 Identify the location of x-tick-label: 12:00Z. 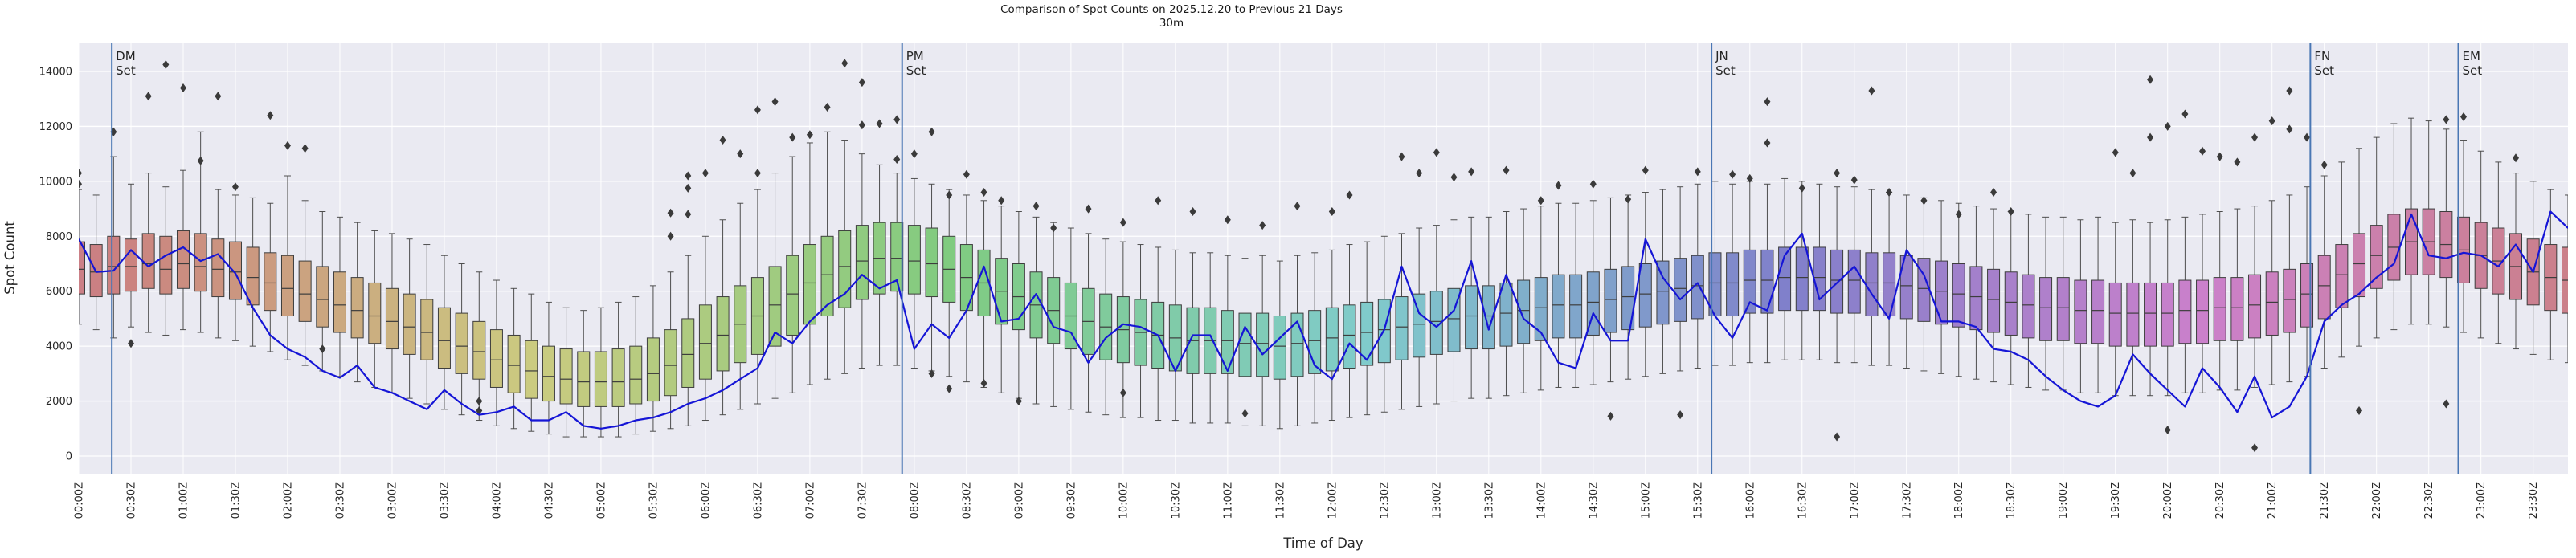
(1333, 500).